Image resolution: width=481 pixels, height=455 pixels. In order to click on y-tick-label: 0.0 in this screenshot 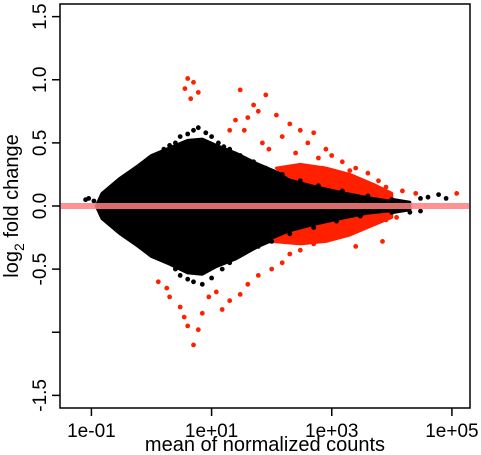, I will do `click(40, 206)`.